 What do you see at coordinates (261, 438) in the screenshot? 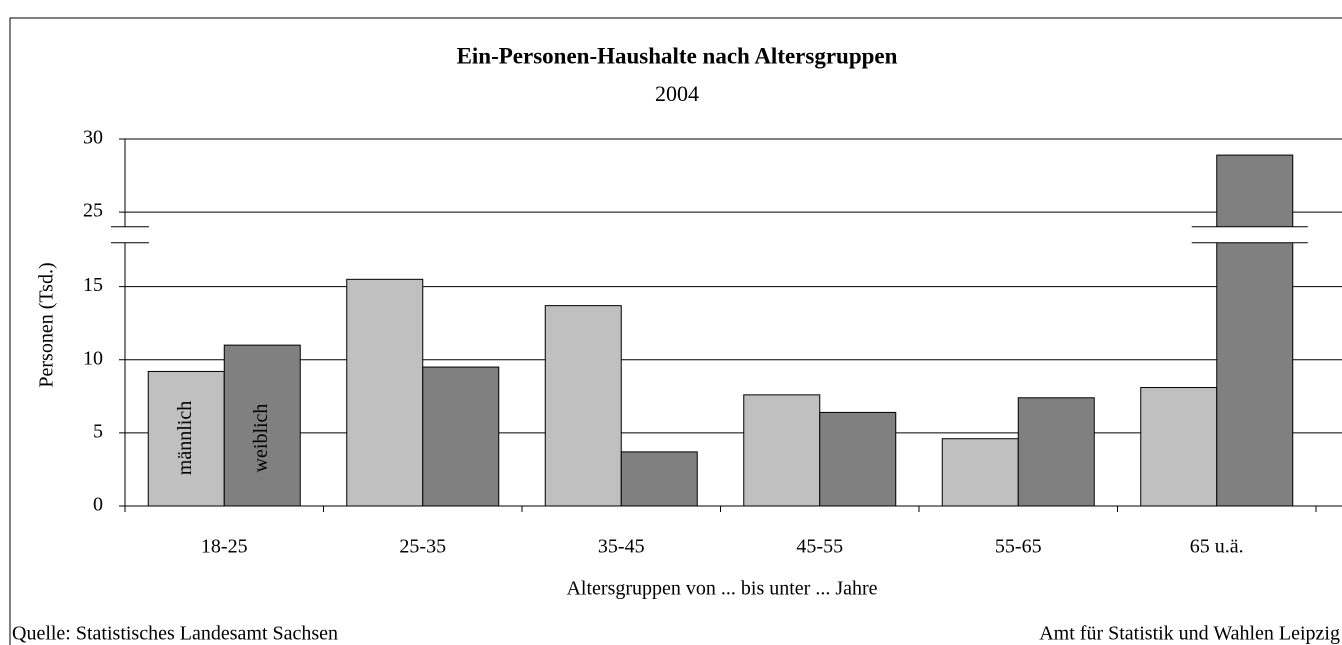
I see `legend-label: weiblich` at bounding box center [261, 438].